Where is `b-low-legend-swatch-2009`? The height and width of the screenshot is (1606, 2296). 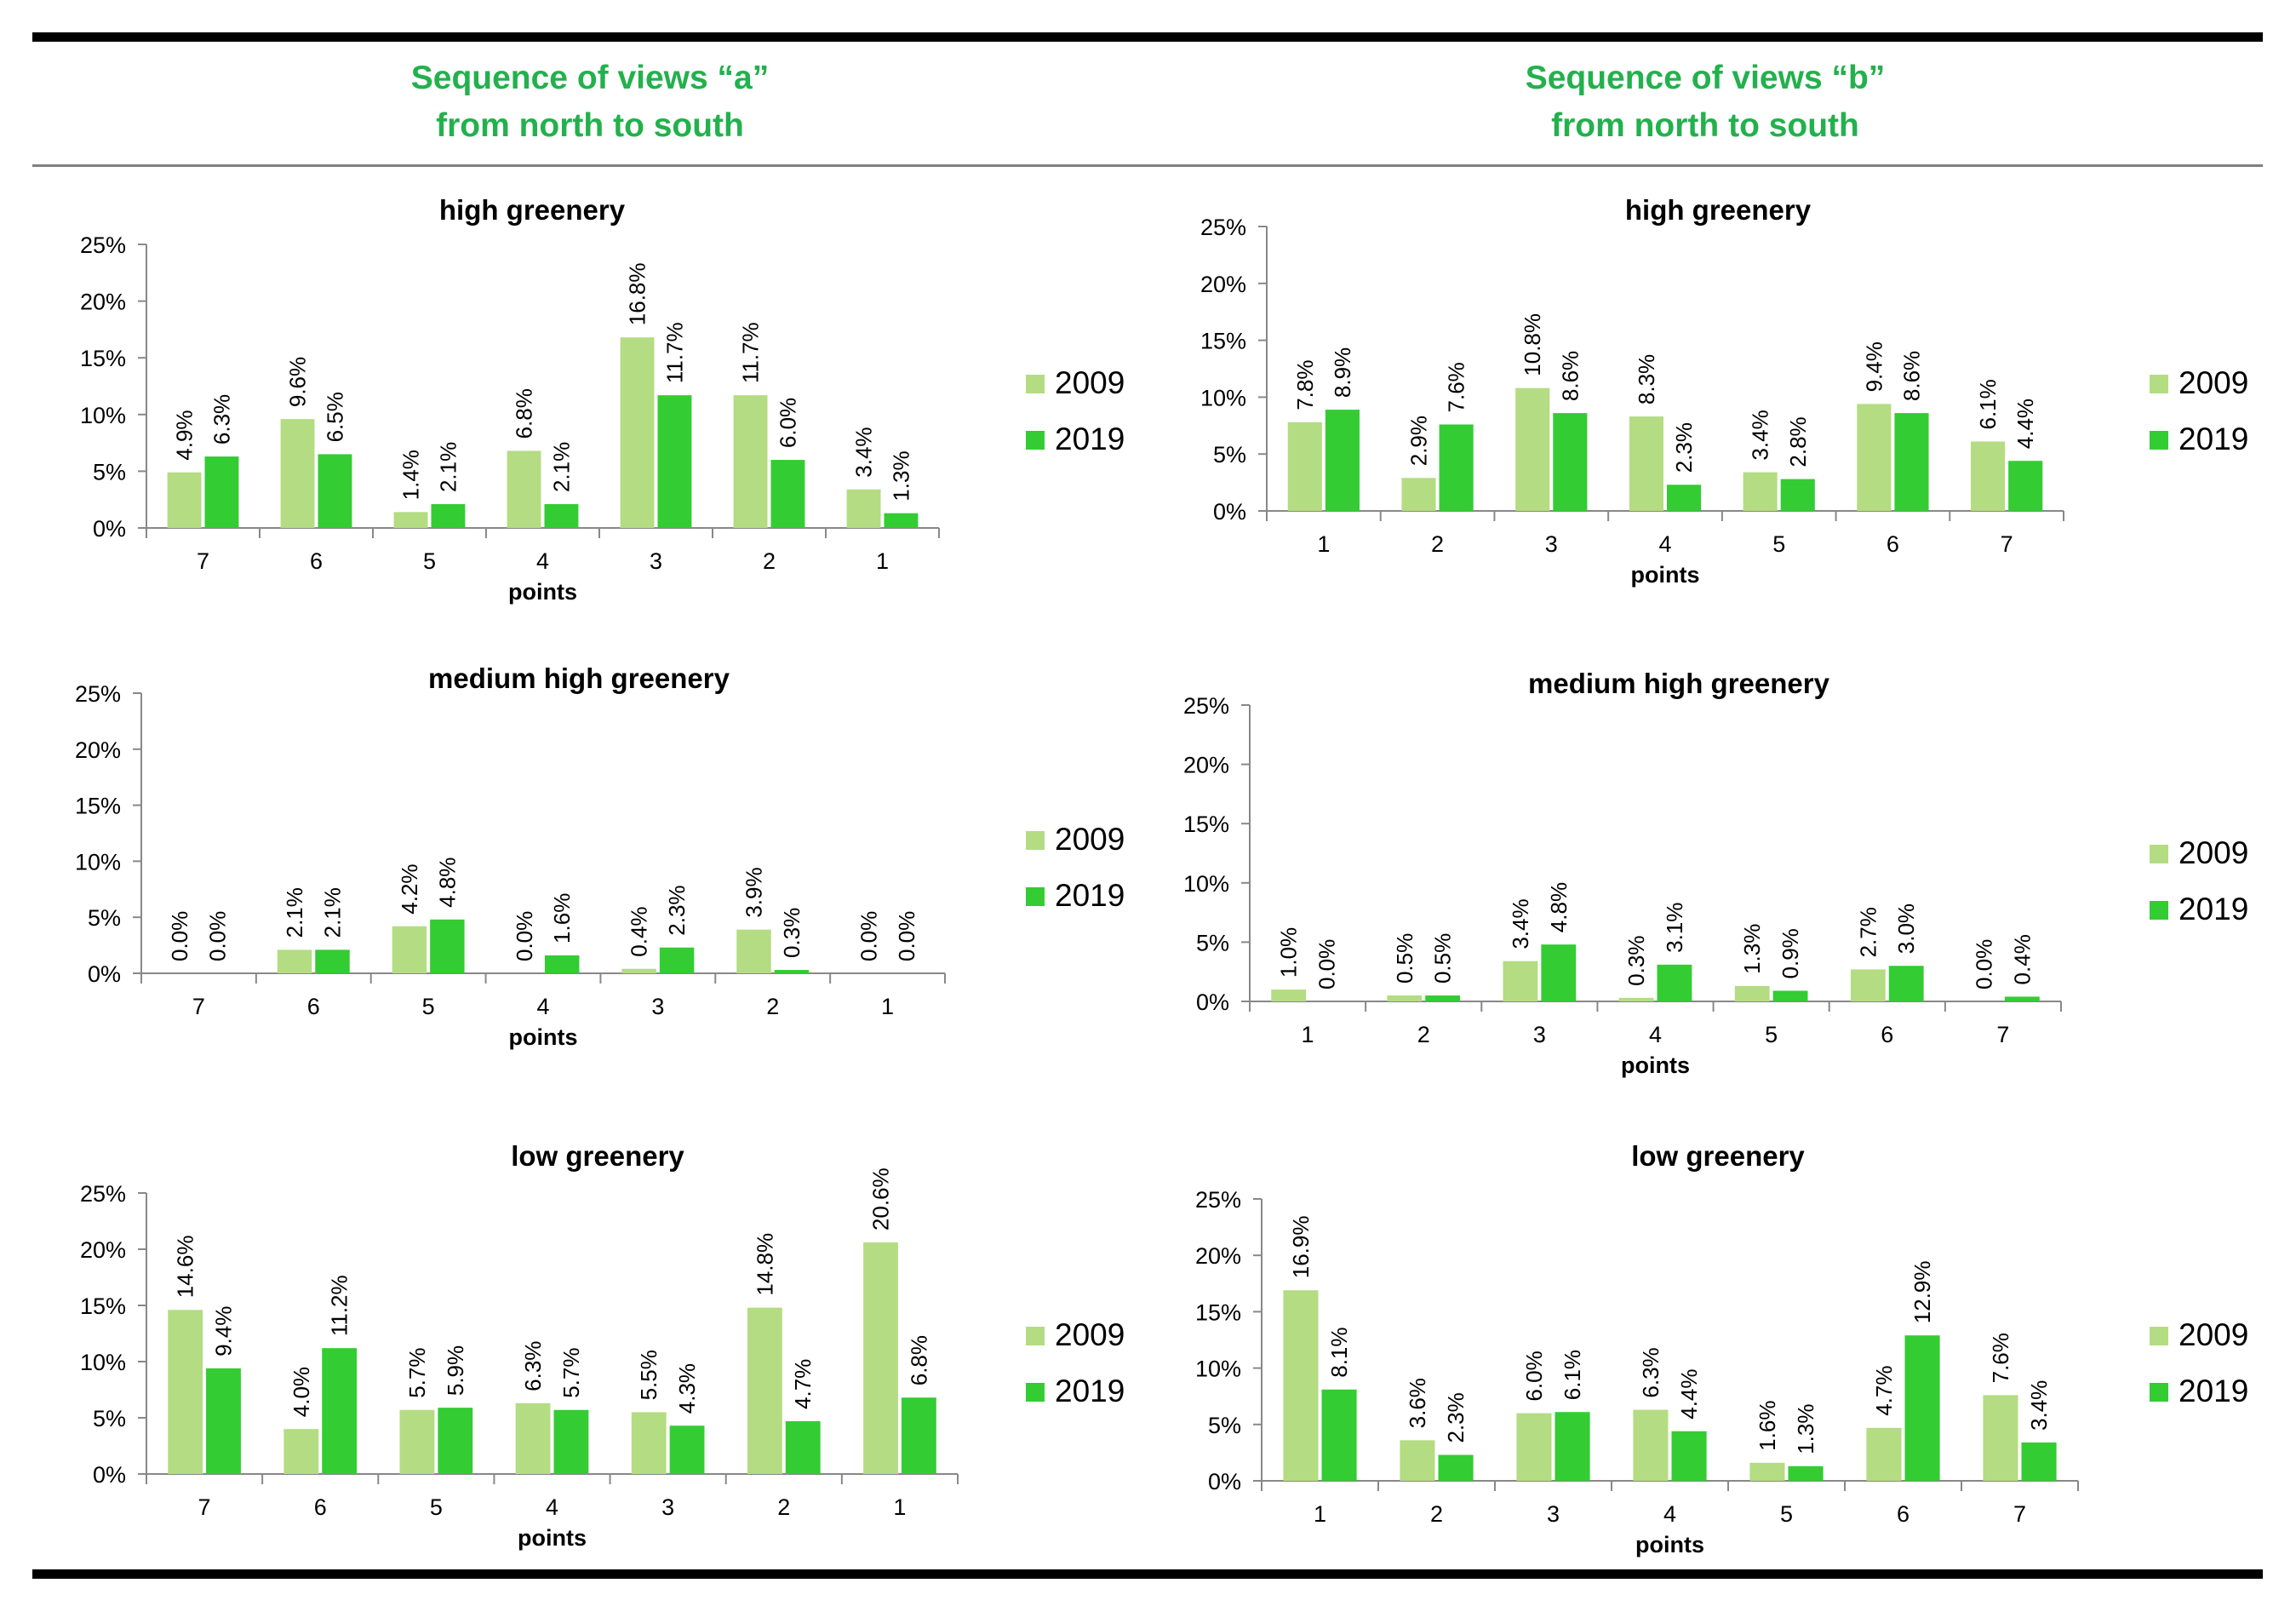
b-low-legend-swatch-2009 is located at coordinates (2159, 1336).